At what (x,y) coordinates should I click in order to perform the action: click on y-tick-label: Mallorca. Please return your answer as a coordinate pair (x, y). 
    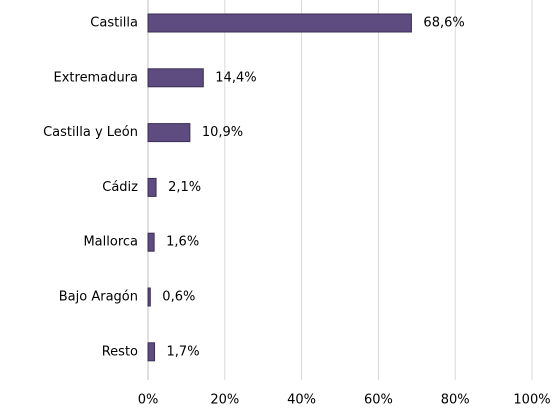
    Looking at the image, I should click on (110, 242).